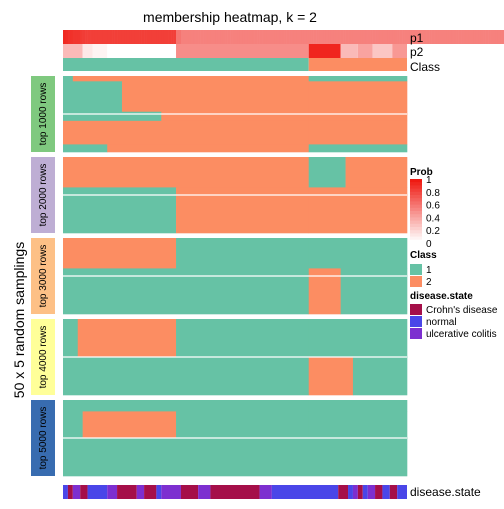  I want to click on disease-legend-label: Crohn's disease, so click(462, 310).